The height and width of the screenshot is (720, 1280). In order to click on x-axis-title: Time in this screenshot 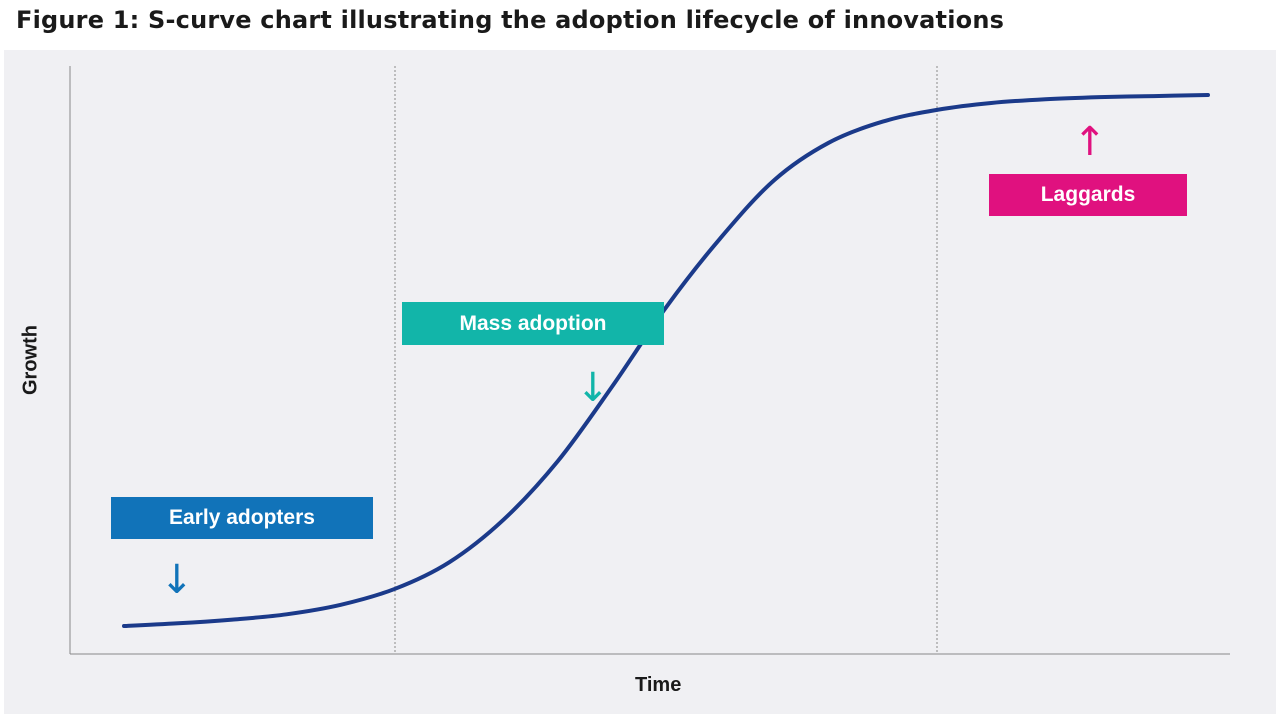, I will do `click(658, 685)`.